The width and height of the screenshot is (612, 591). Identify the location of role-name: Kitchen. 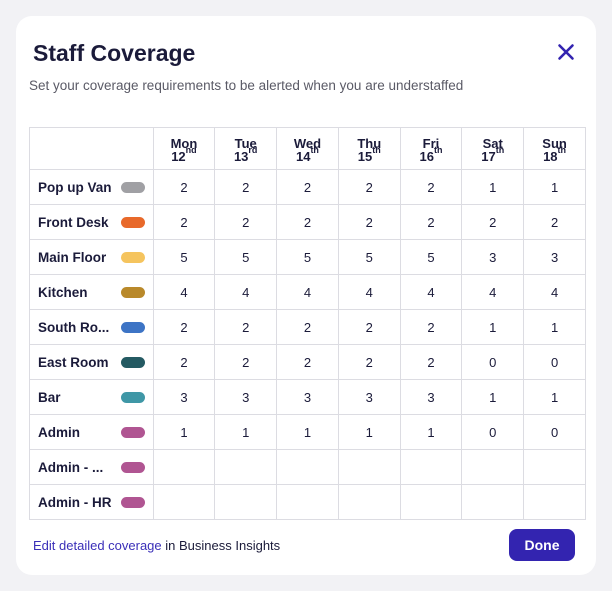
(63, 292).